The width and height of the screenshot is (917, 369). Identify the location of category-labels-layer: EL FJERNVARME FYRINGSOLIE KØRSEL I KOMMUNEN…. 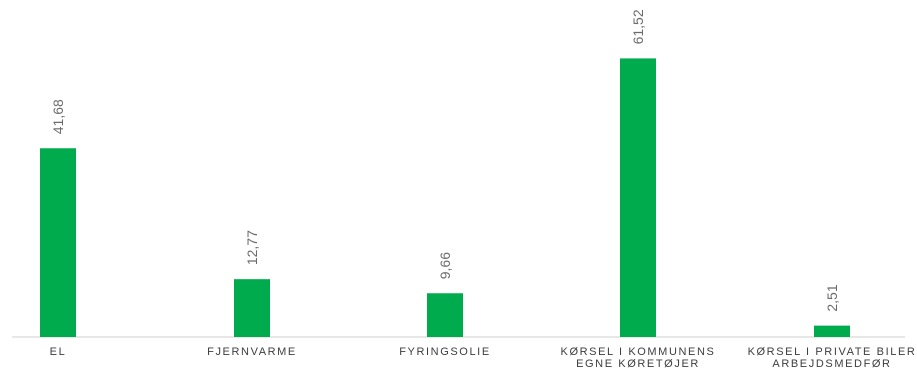
(483, 357).